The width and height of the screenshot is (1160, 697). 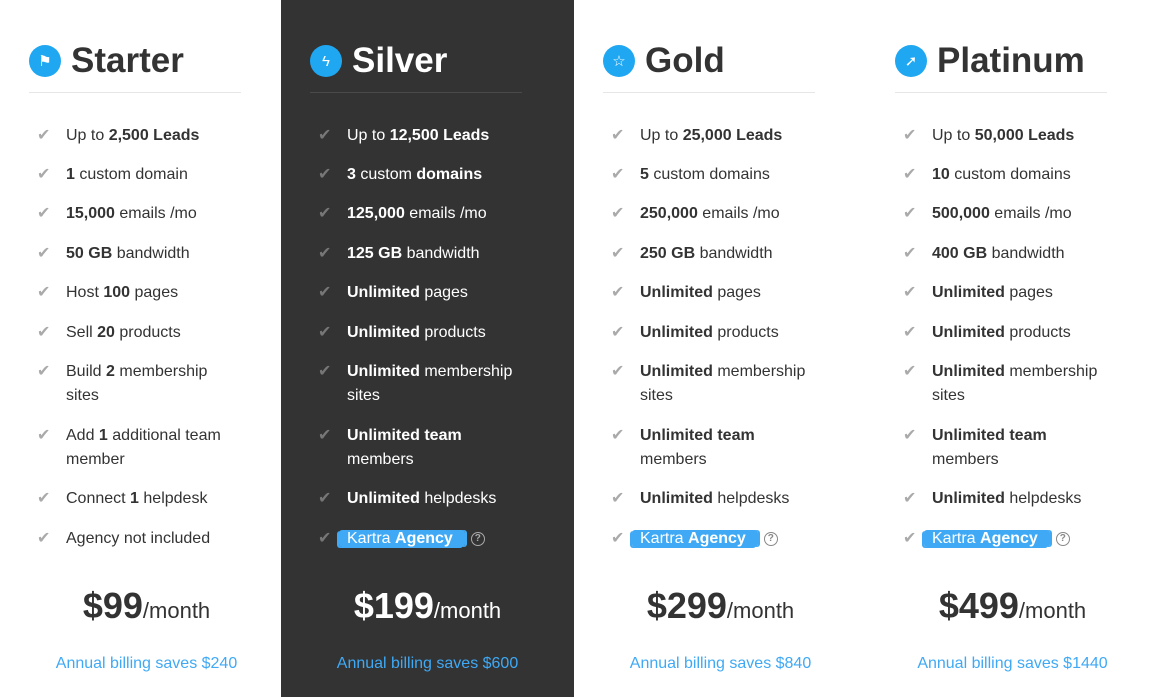 What do you see at coordinates (416, 175) in the screenshot?
I see `feature-item: ✔ 3 custom domains` at bounding box center [416, 175].